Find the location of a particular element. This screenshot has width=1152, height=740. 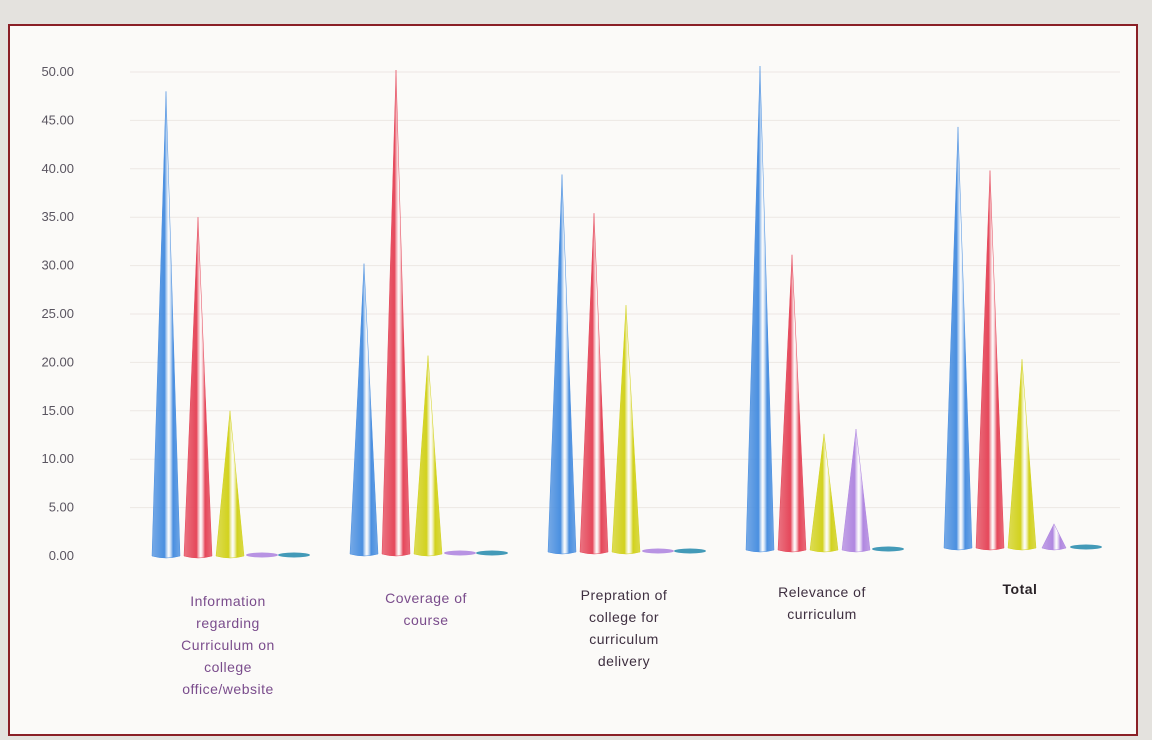

category-label-line: office/website is located at coordinates (228, 689).